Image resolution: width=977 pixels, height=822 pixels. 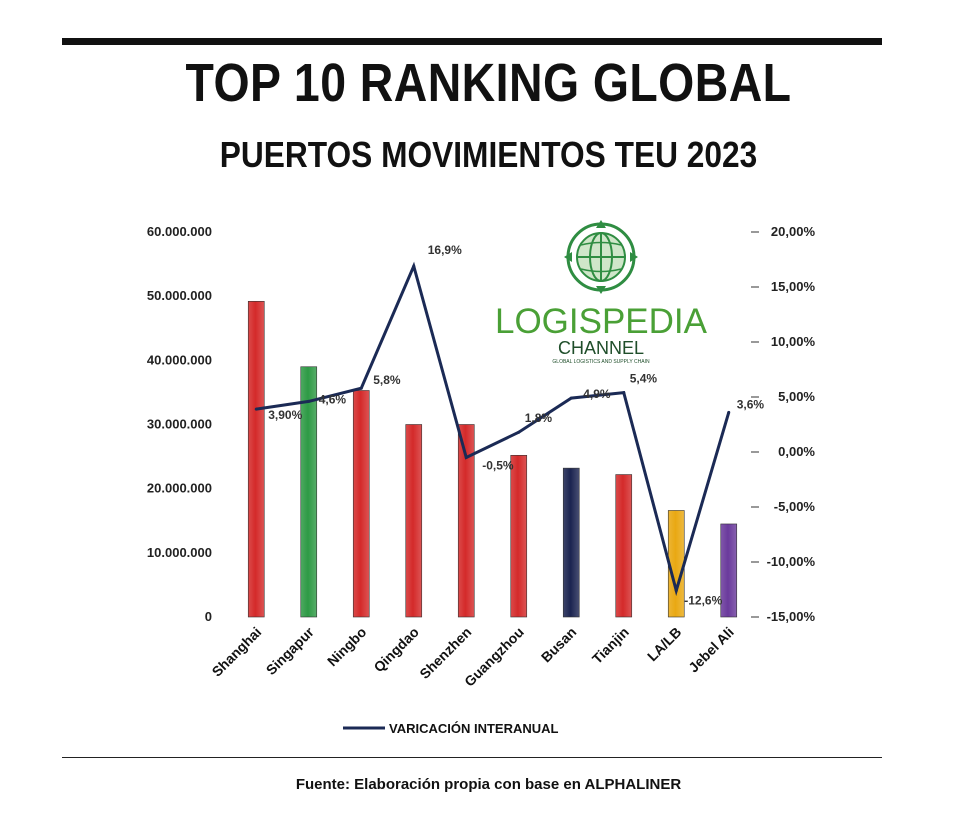 What do you see at coordinates (488, 154) in the screenshot?
I see `page-subtitle: PUERTOS MOVIMIENTOS TEU 2023` at bounding box center [488, 154].